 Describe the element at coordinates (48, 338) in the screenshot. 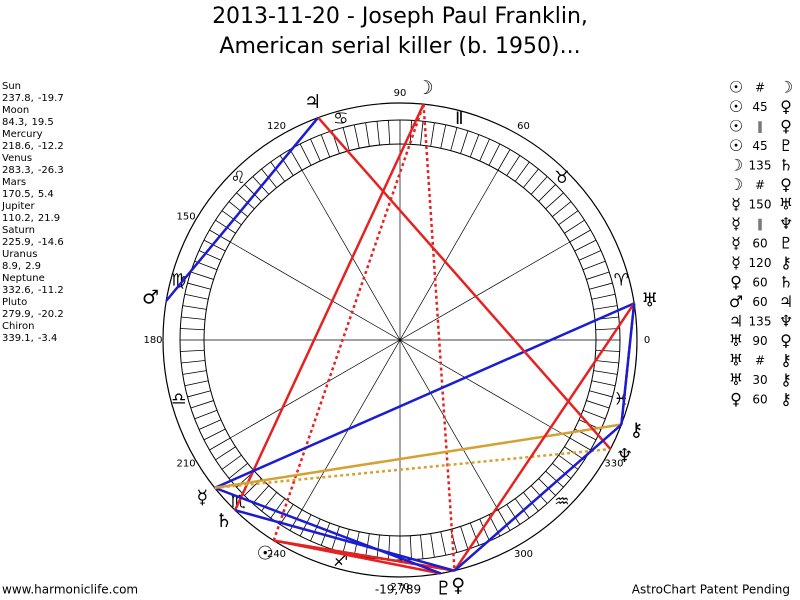

I see `planet-latitude: -3.4` at that location.